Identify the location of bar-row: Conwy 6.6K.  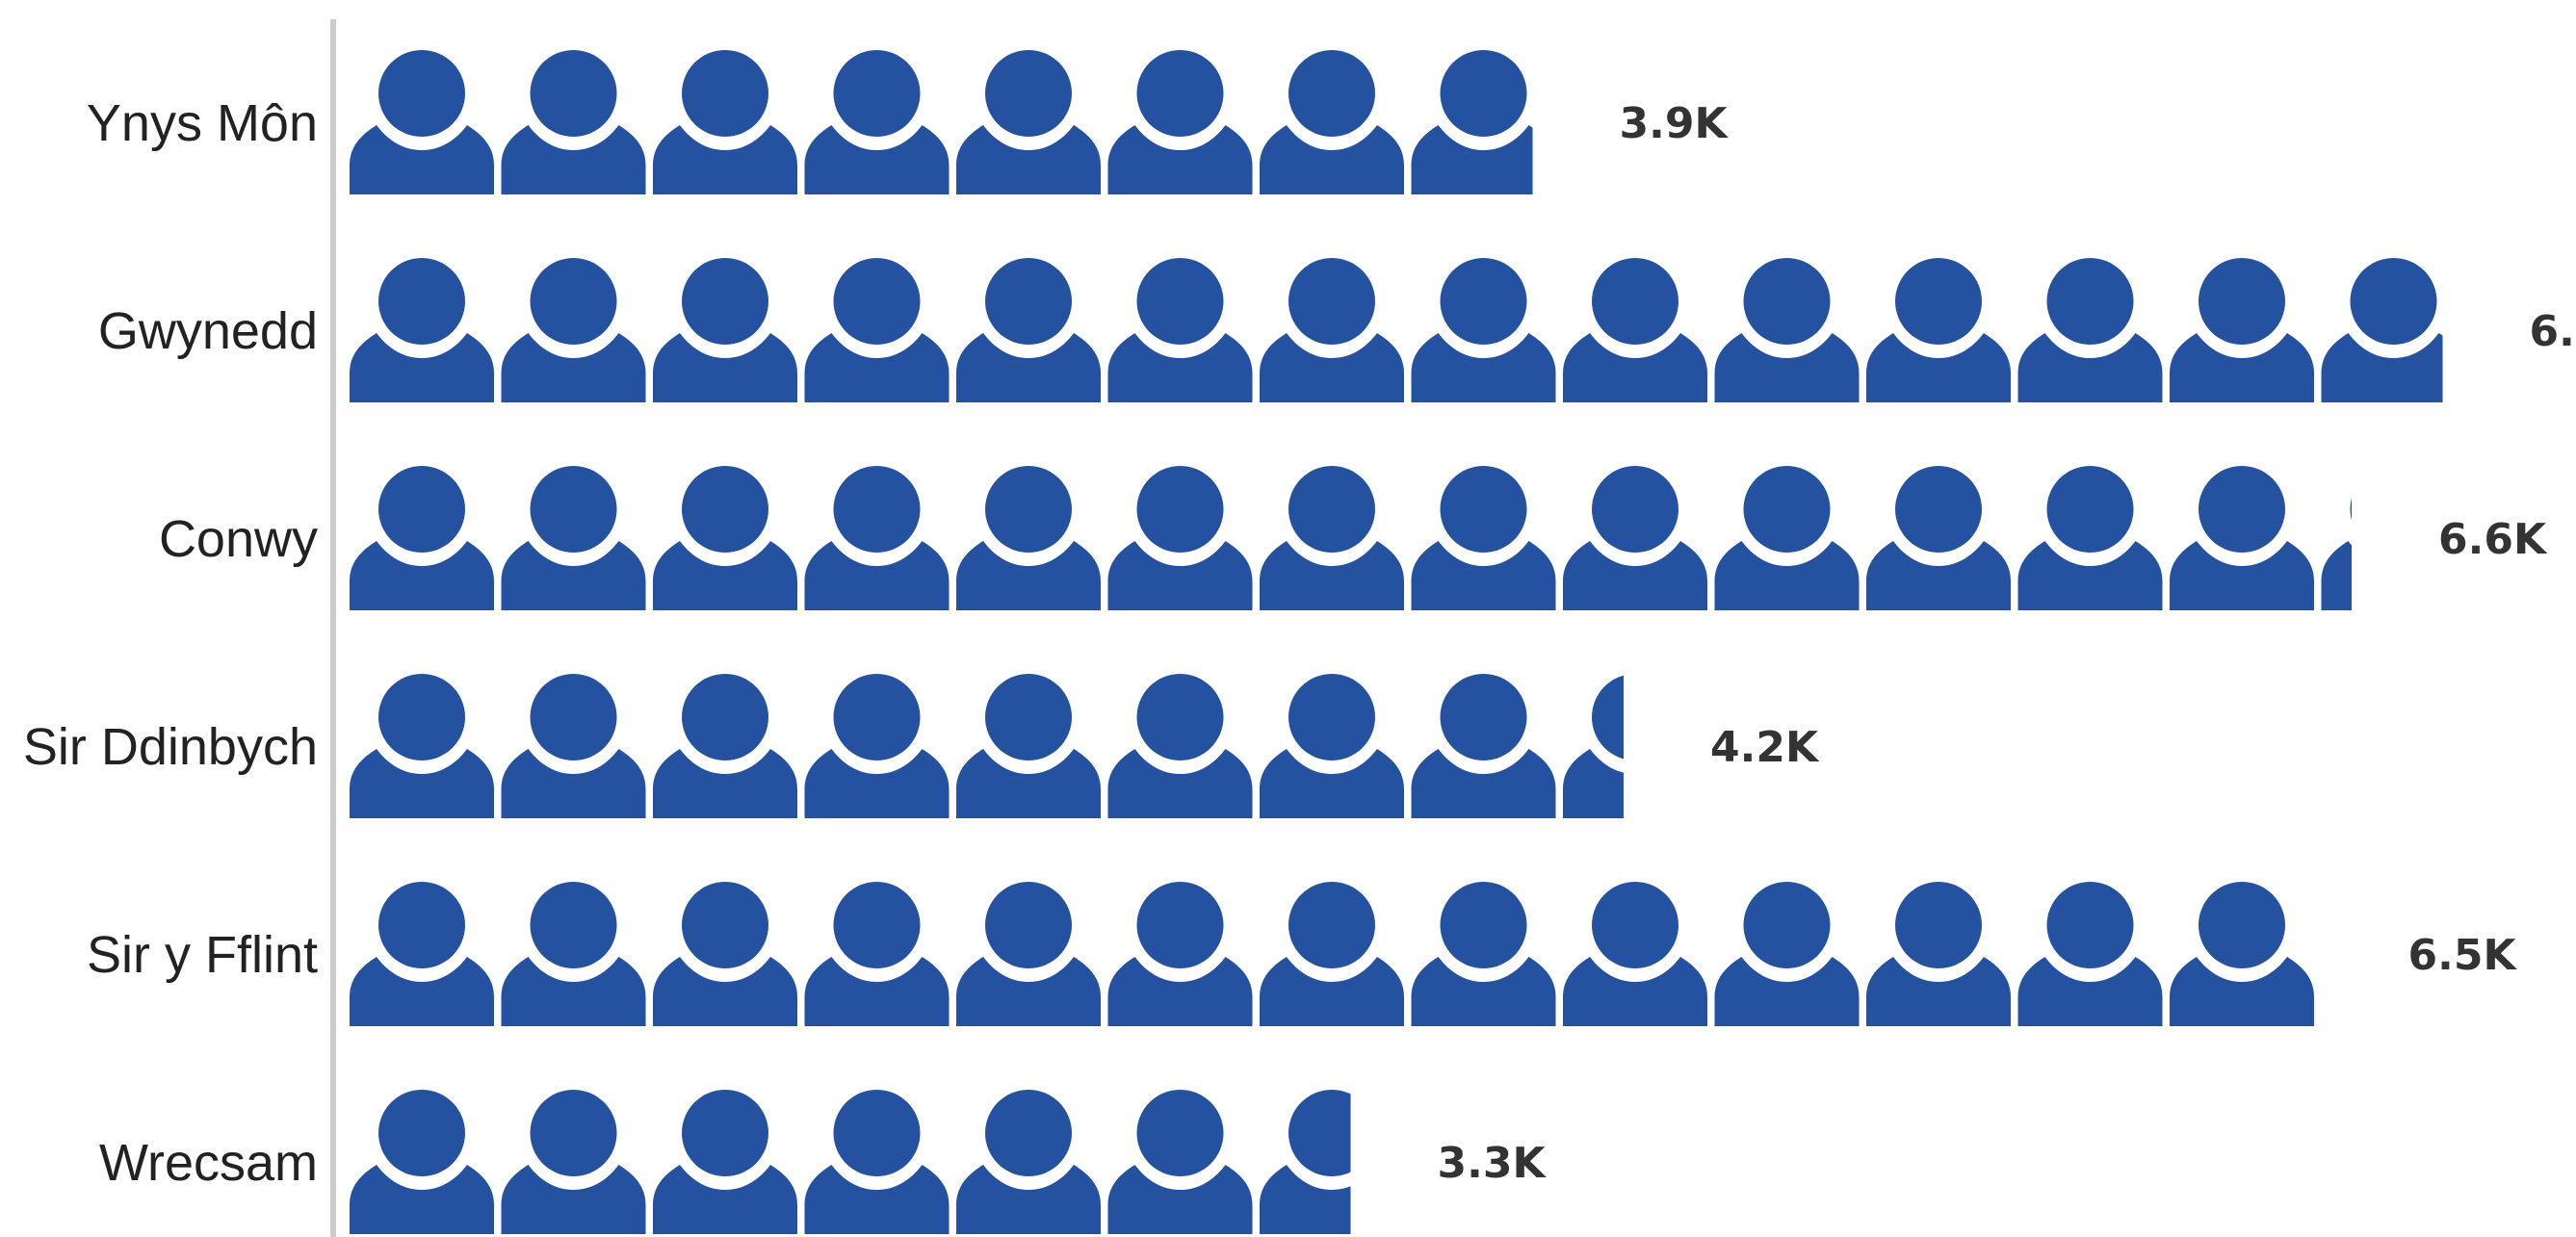
(1353, 538).